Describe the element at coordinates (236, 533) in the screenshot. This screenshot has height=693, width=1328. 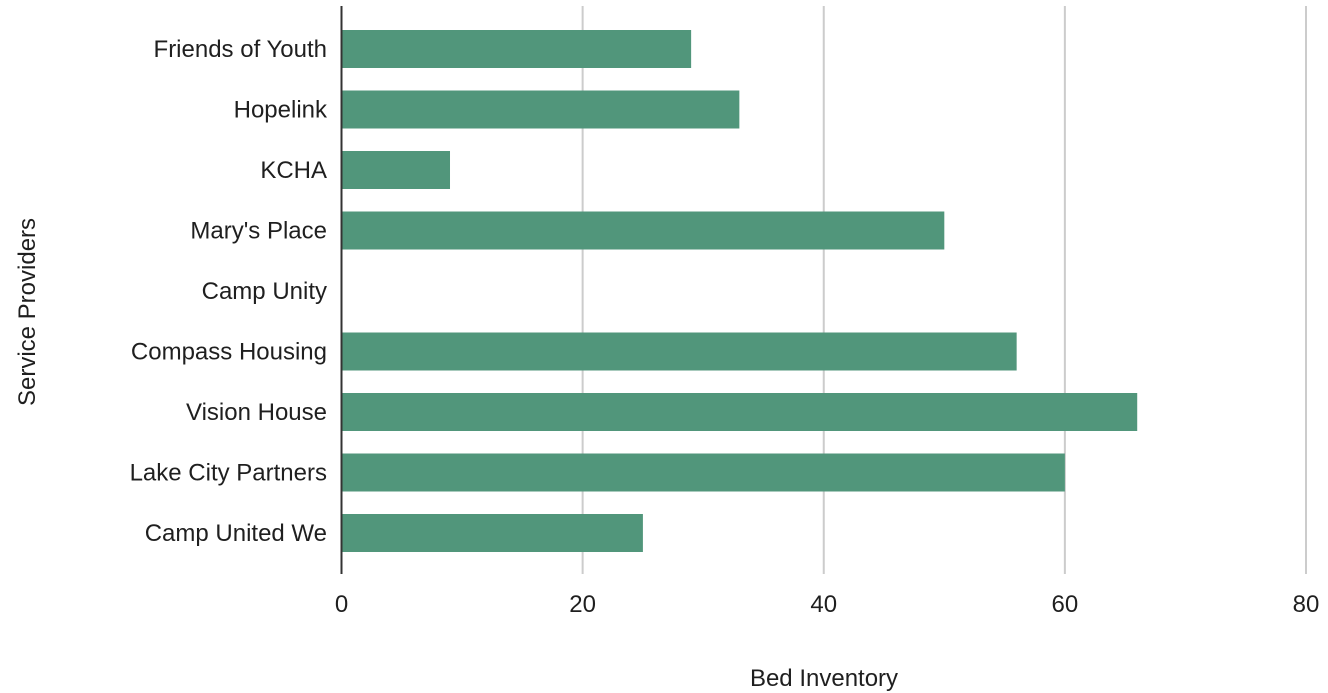
I see `category-label: Camp United We` at that location.